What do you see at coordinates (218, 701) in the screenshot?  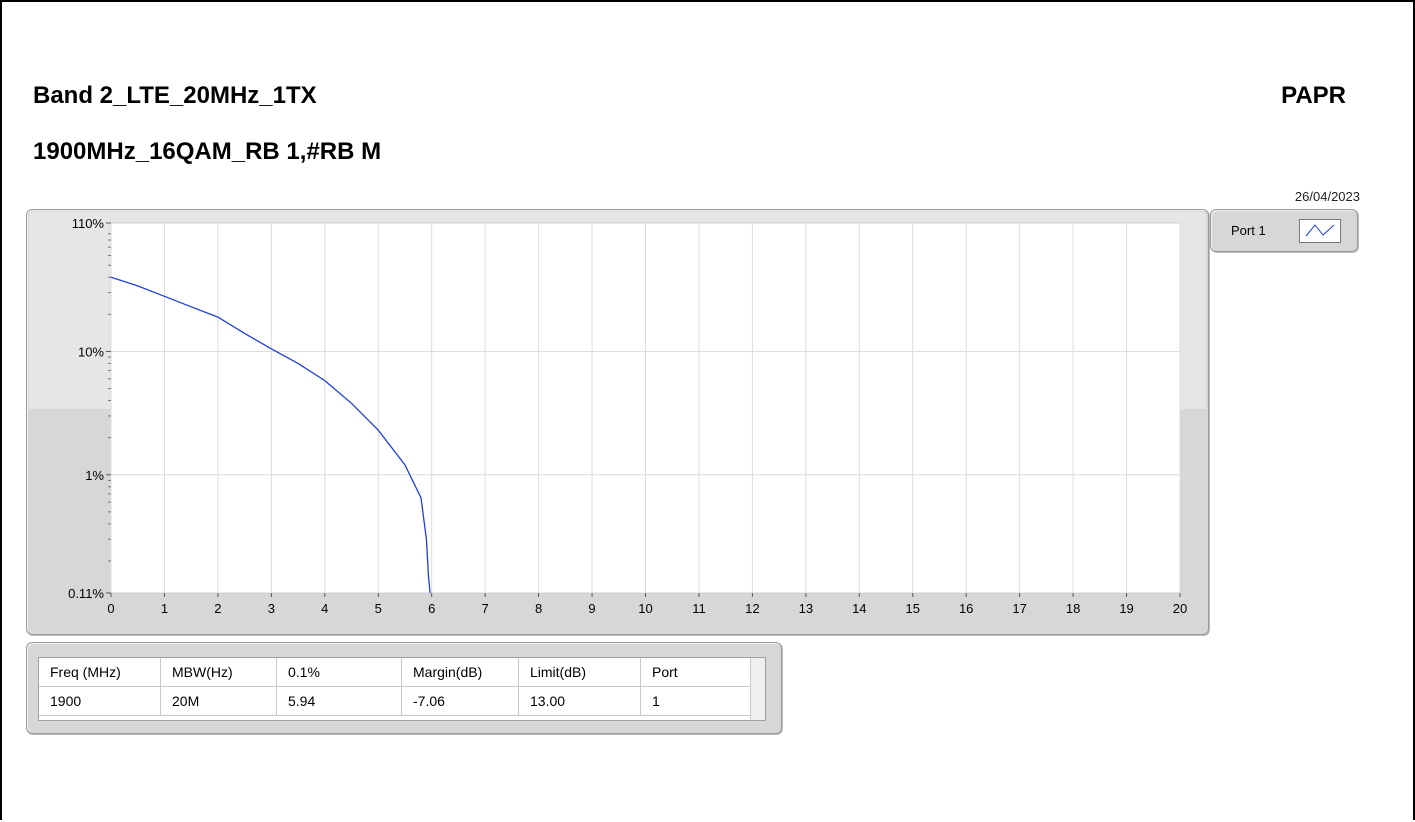 I see `table-cell: 20M` at bounding box center [218, 701].